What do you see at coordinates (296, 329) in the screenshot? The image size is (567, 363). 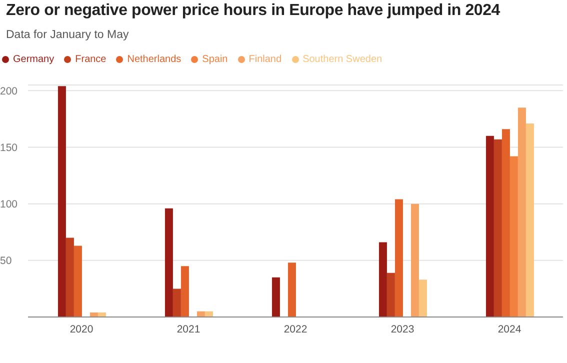 I see `x-tick-label: 2022` at bounding box center [296, 329].